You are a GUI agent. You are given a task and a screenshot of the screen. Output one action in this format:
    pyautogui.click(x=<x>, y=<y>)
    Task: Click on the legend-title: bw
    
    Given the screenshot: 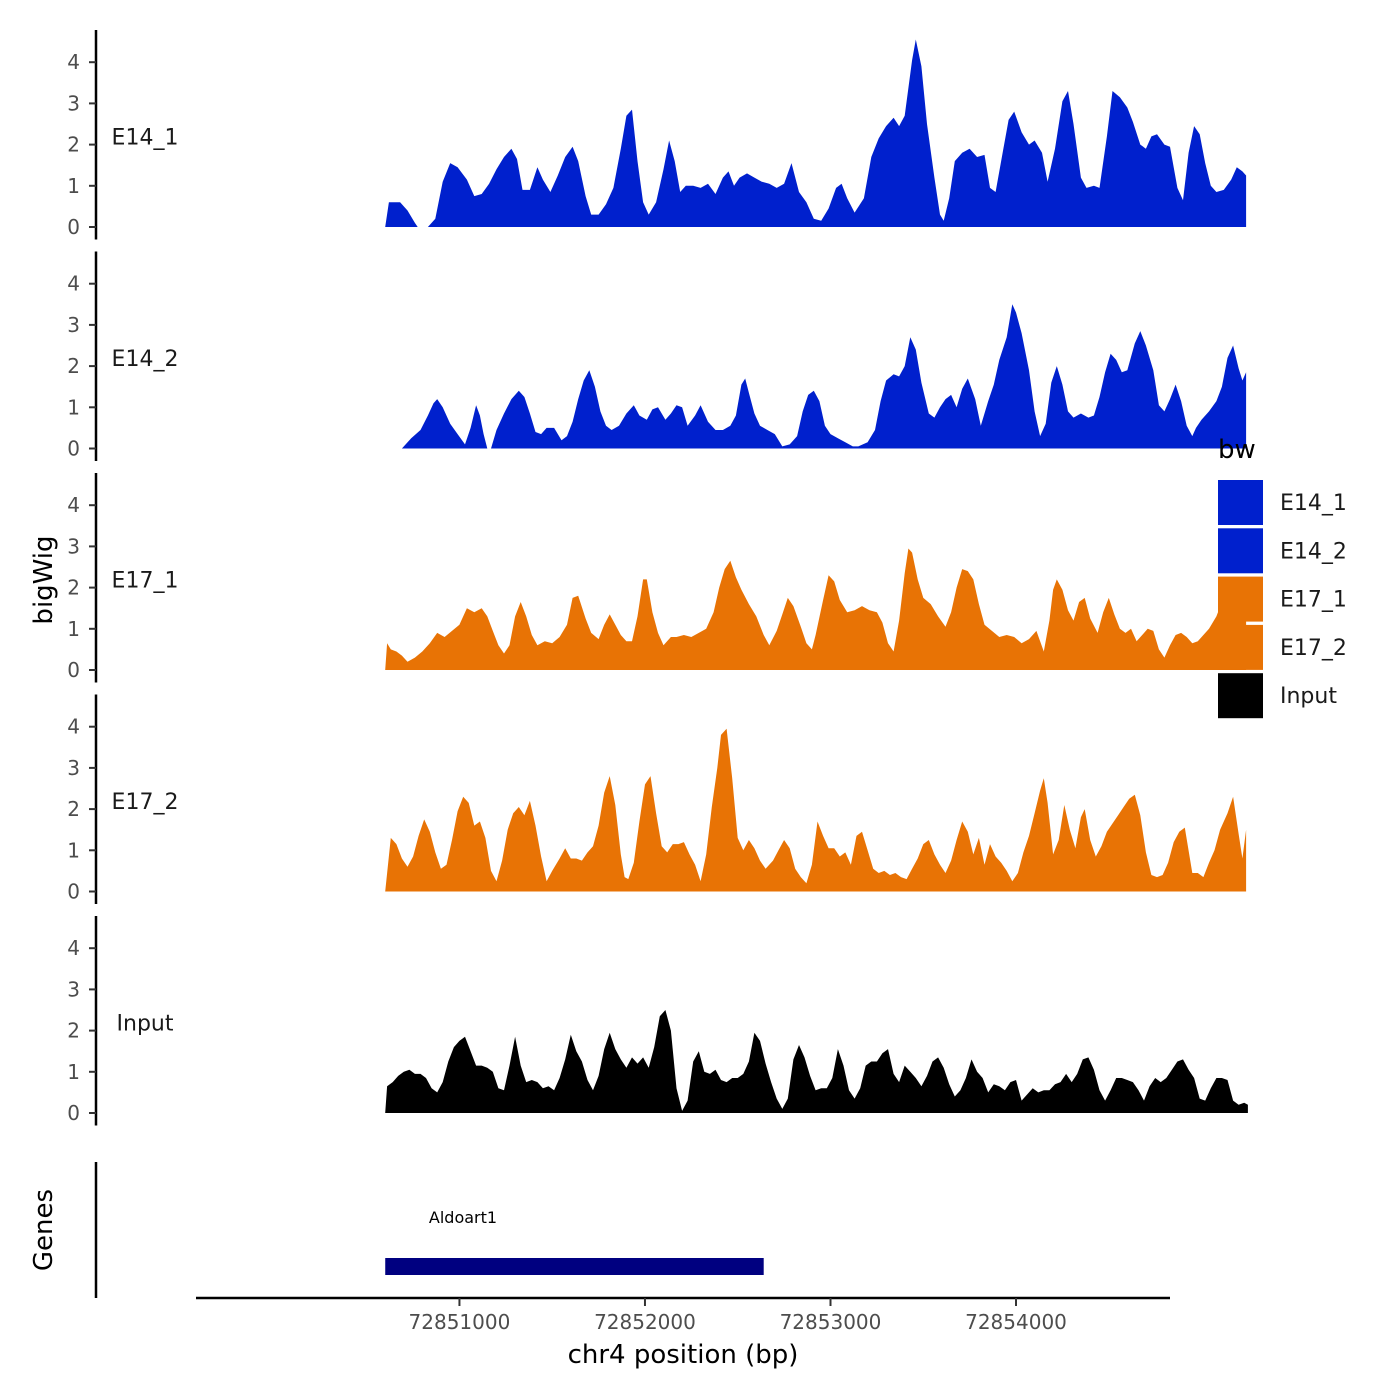 What is the action you would take?
    pyautogui.click(x=1237, y=450)
    